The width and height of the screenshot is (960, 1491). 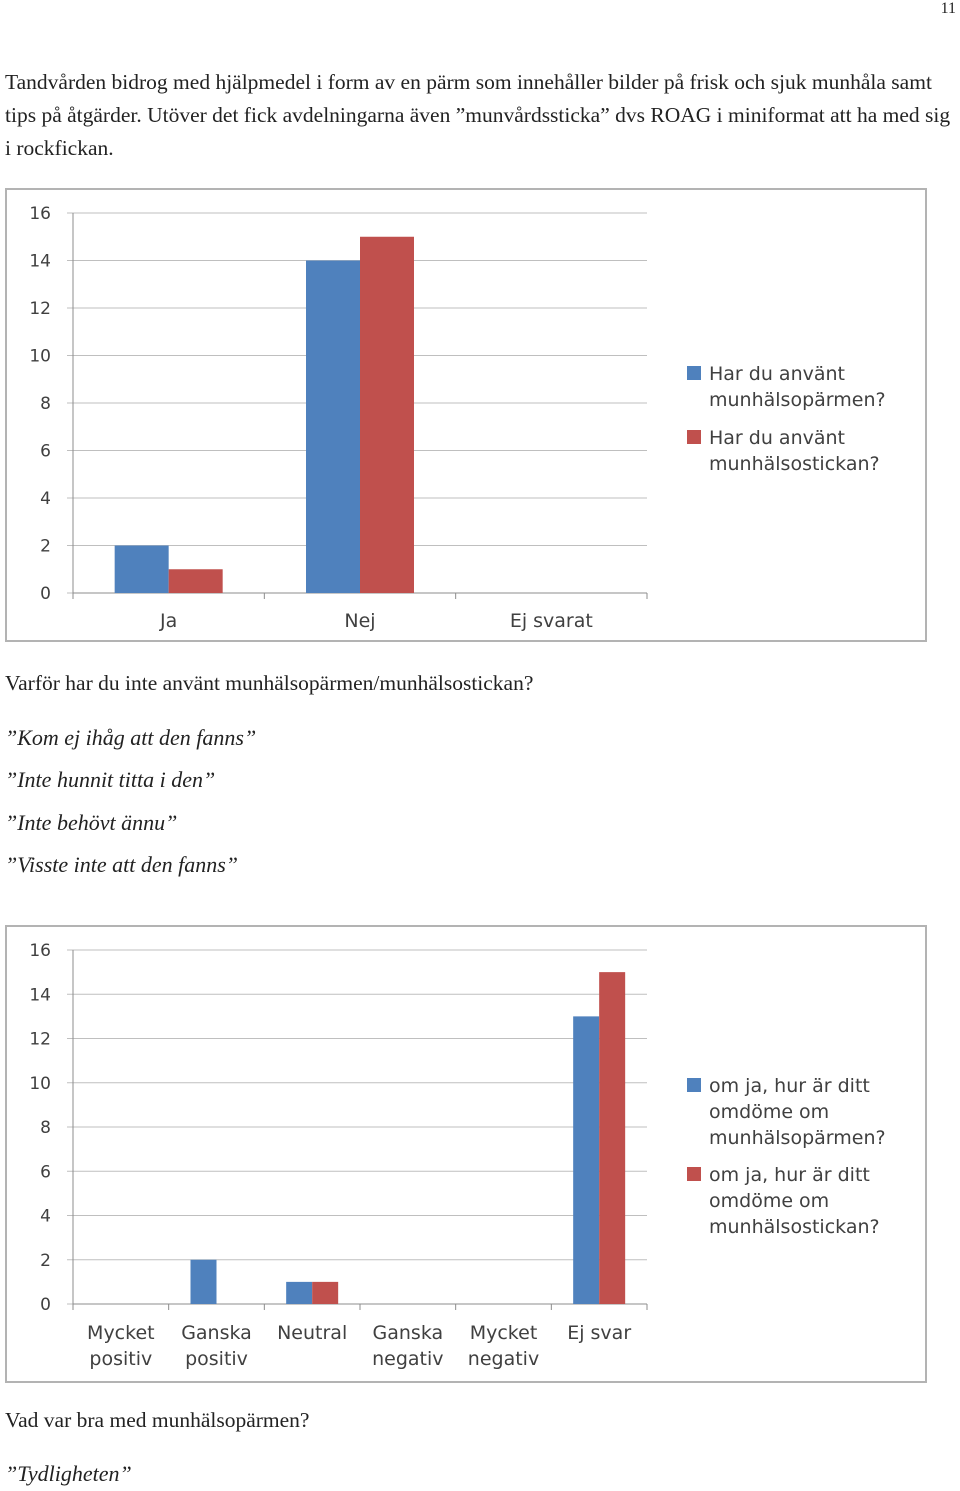 What do you see at coordinates (168, 621) in the screenshot?
I see `x-category-label: Ja` at bounding box center [168, 621].